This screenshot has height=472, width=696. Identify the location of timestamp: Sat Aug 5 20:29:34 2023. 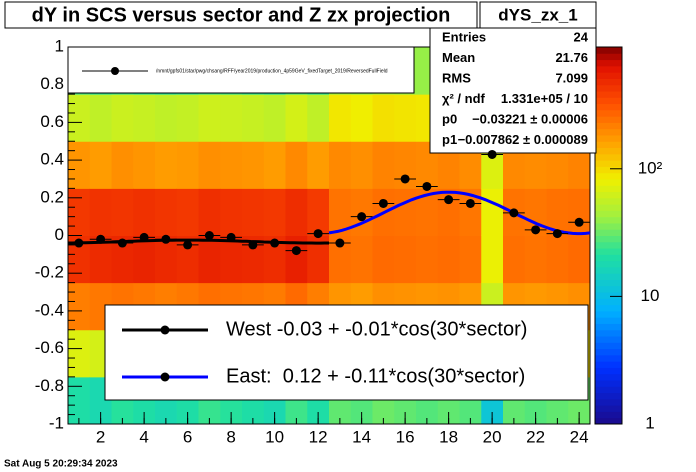
(61, 464).